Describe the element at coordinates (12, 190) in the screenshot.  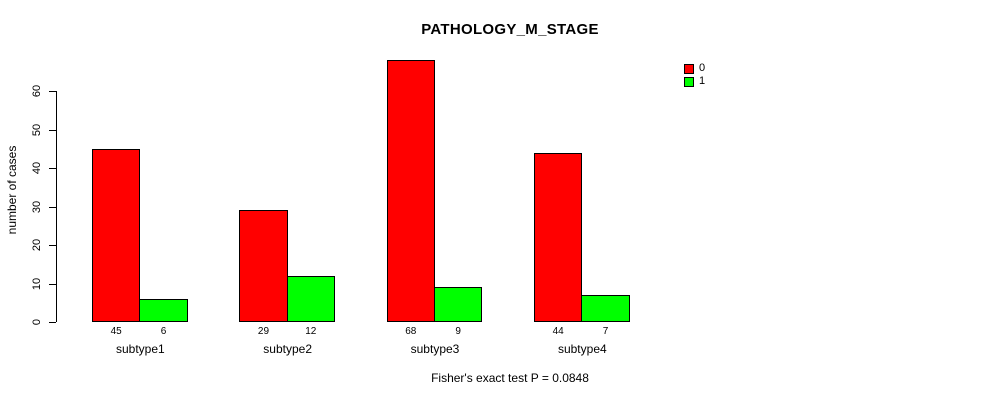
I see `y-axis-label: number of cases` at that location.